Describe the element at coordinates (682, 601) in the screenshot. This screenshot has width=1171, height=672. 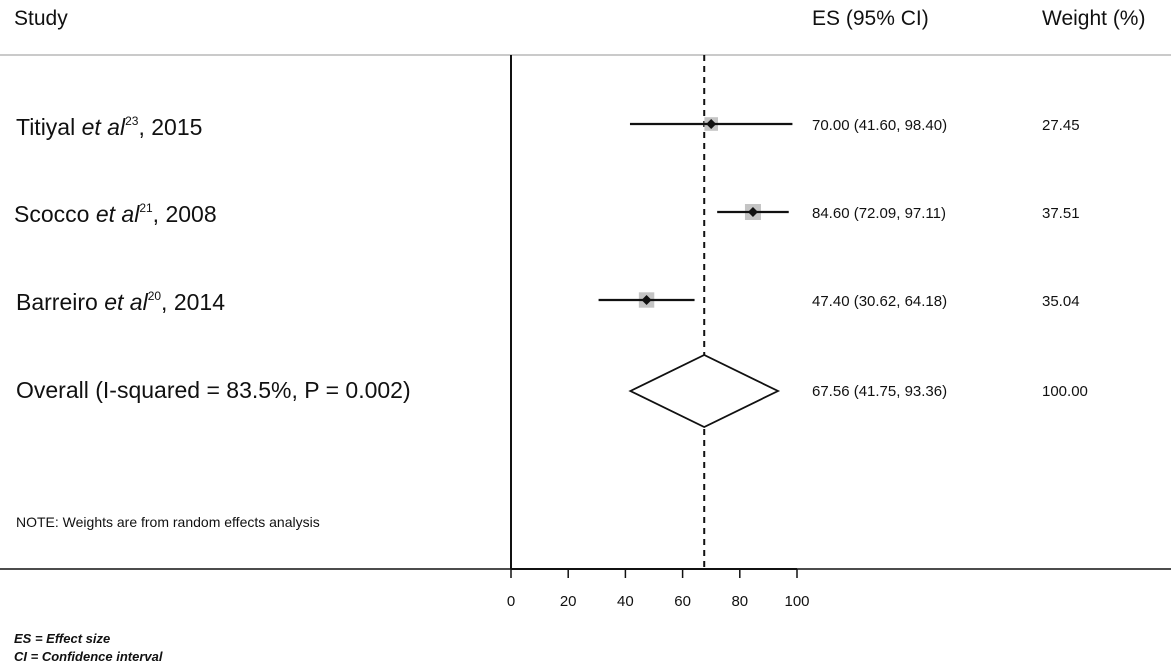
I see `x-tick-label: 60` at that location.